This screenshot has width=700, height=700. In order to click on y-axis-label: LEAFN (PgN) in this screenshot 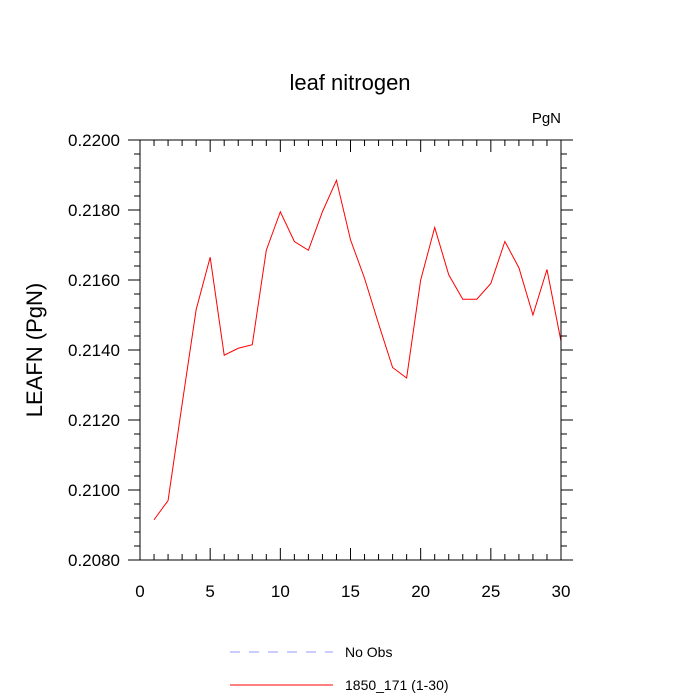, I will do `click(34, 350)`.